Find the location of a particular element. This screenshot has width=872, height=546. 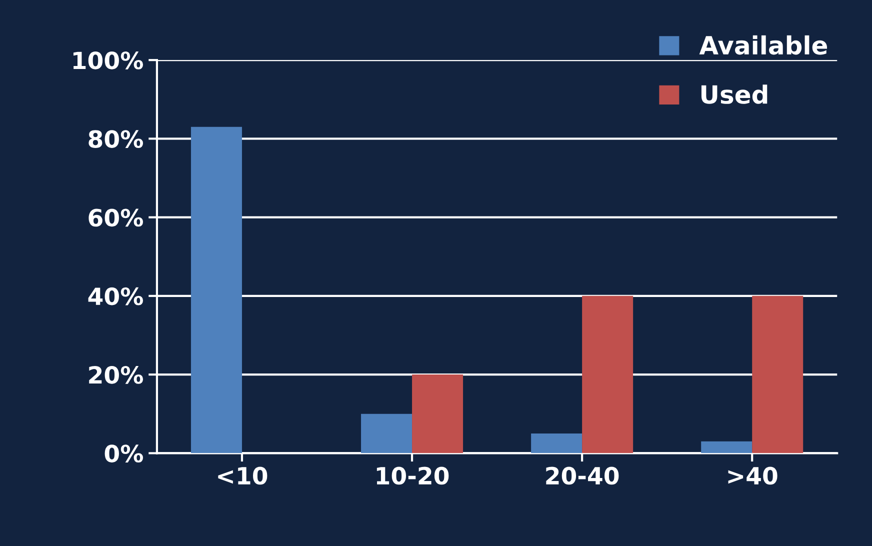

y-tick-label: 80% is located at coordinates (116, 139).